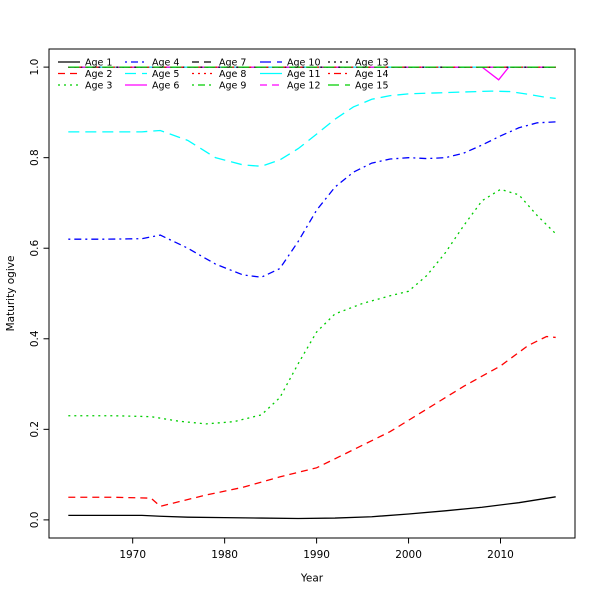 Image resolution: width=600 pixels, height=600 pixels. Describe the element at coordinates (11, 294) in the screenshot. I see `y-axis-title: Maturity ogive` at that location.